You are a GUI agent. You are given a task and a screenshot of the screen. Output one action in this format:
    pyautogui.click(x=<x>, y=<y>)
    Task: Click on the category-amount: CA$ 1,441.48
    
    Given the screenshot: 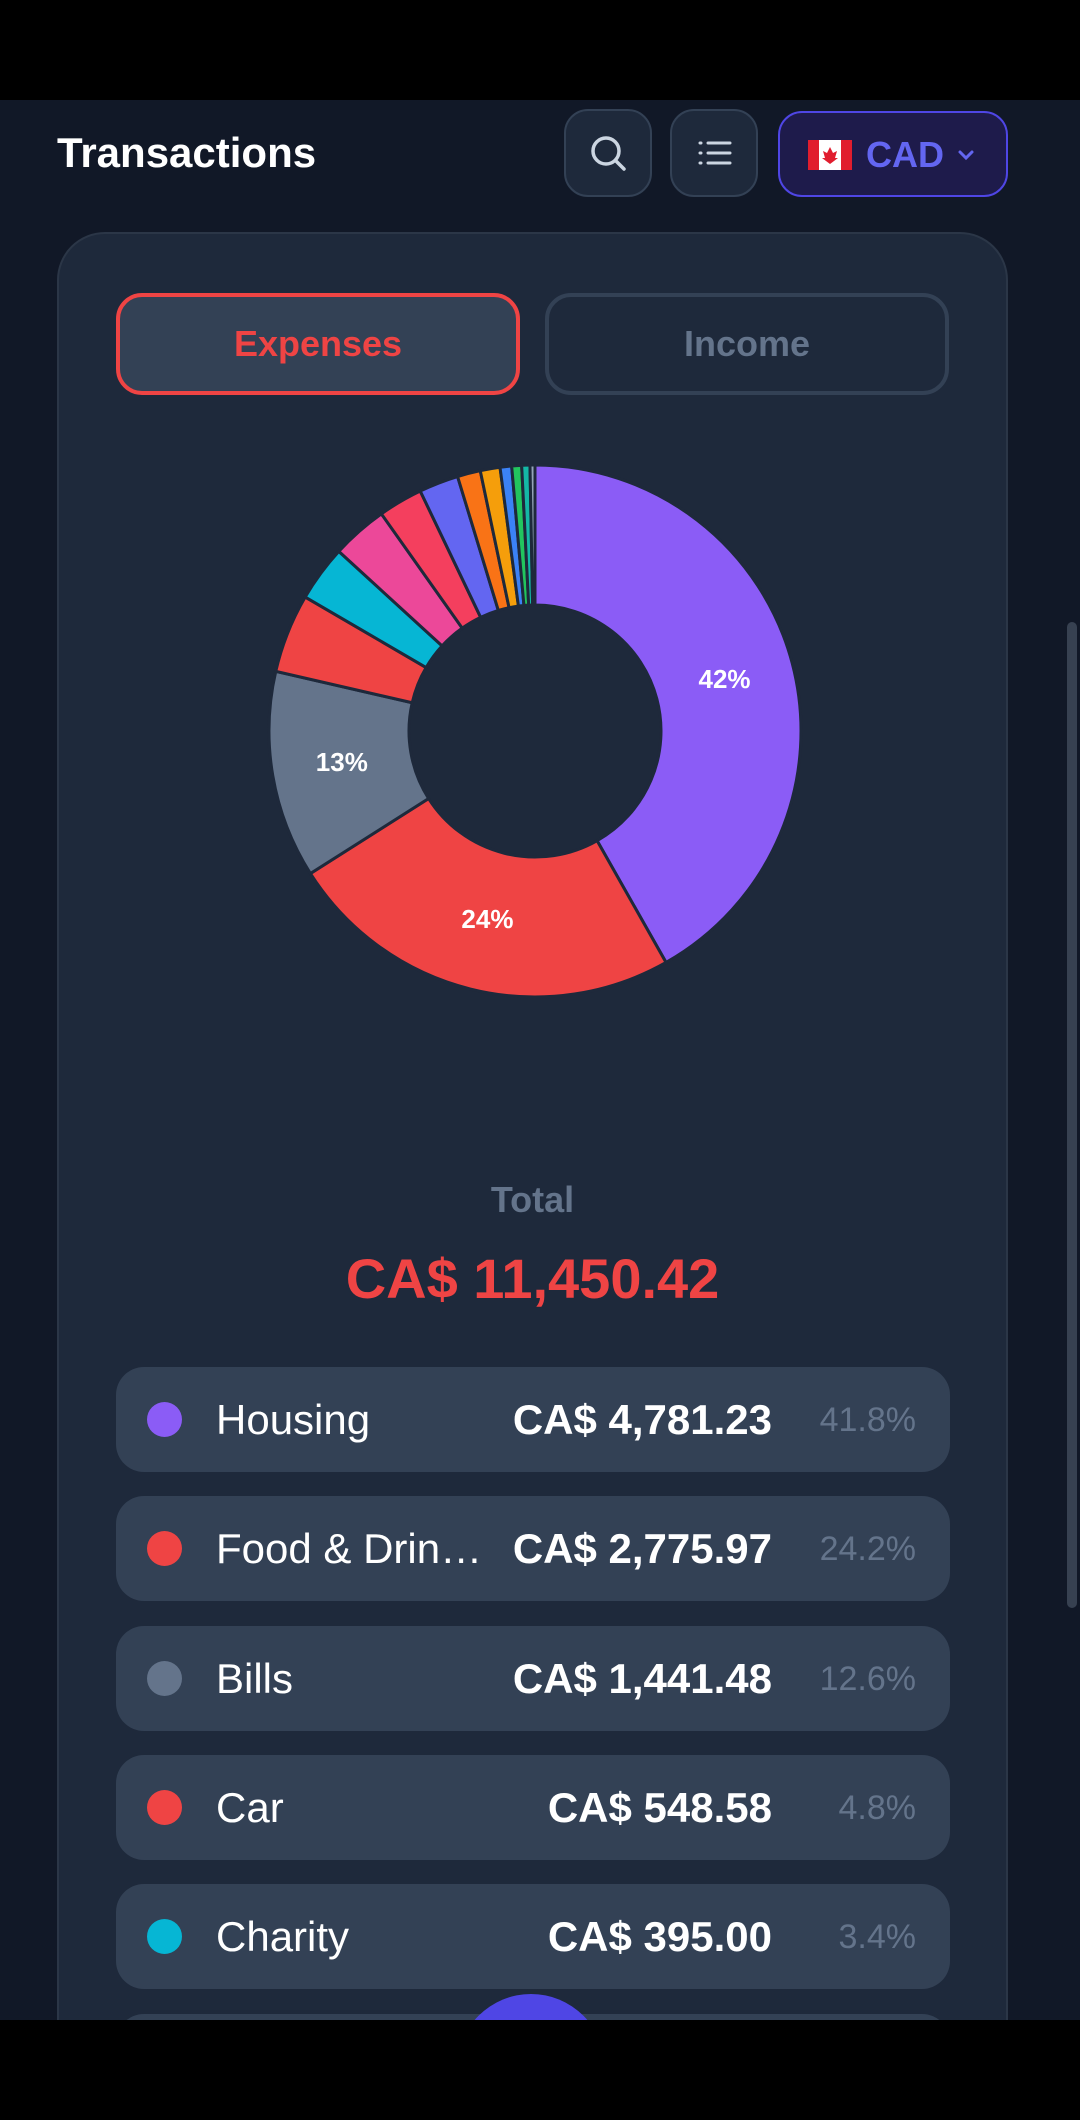 What is the action you would take?
    pyautogui.click(x=642, y=1678)
    